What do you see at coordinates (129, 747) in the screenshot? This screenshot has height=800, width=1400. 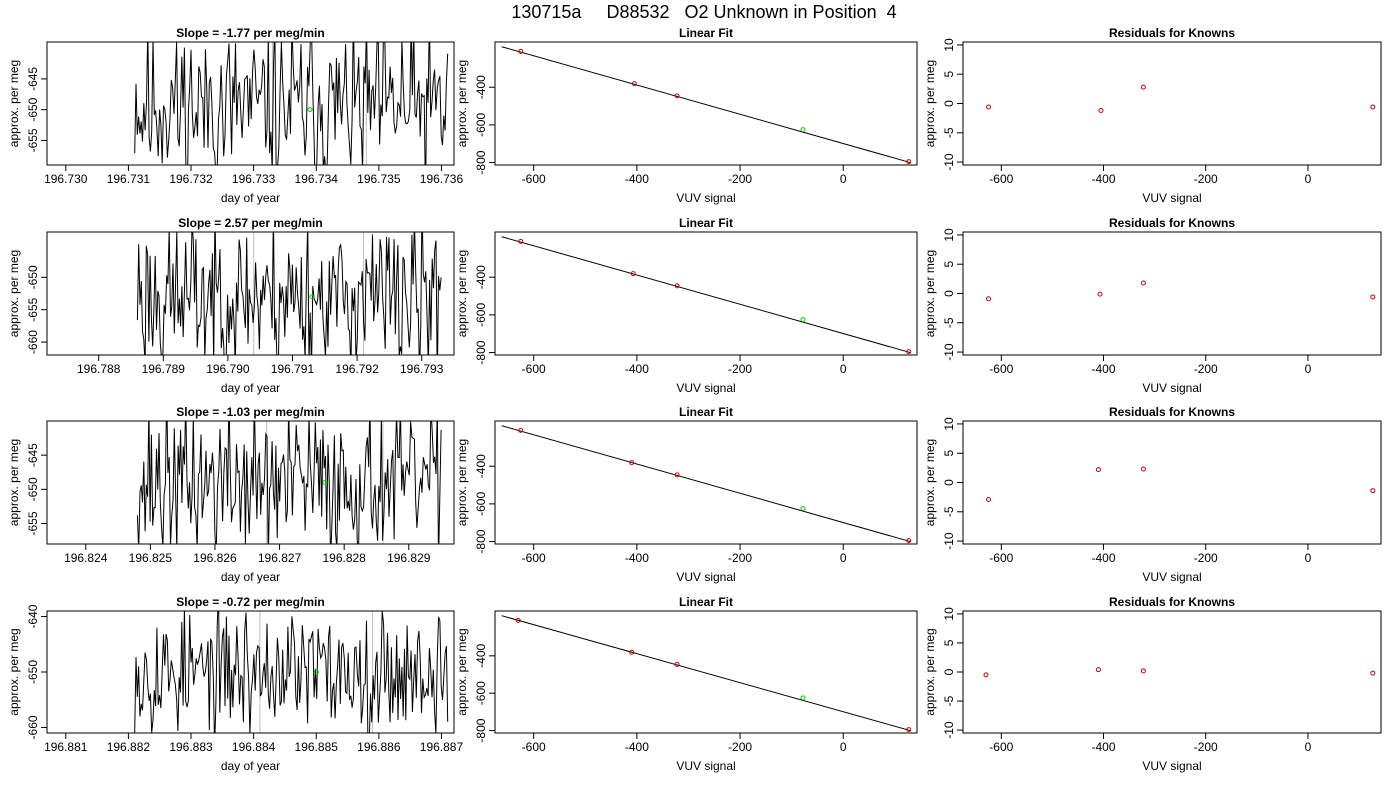 I see `x-tick-label: 196.882` at bounding box center [129, 747].